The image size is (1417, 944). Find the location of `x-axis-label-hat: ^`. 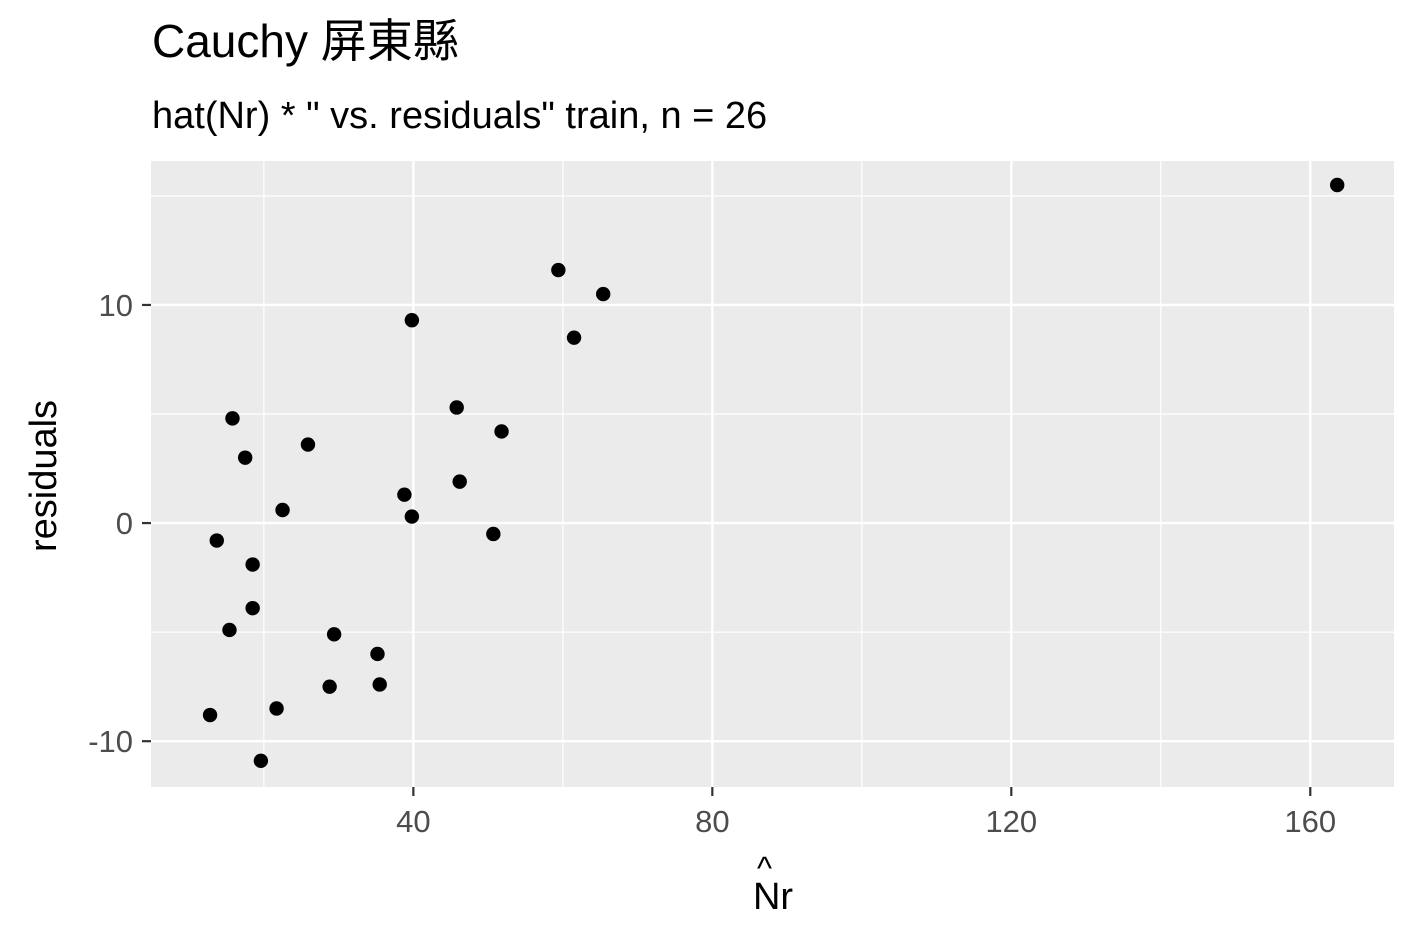

x-axis-label-hat: ^ is located at coordinates (764, 868).